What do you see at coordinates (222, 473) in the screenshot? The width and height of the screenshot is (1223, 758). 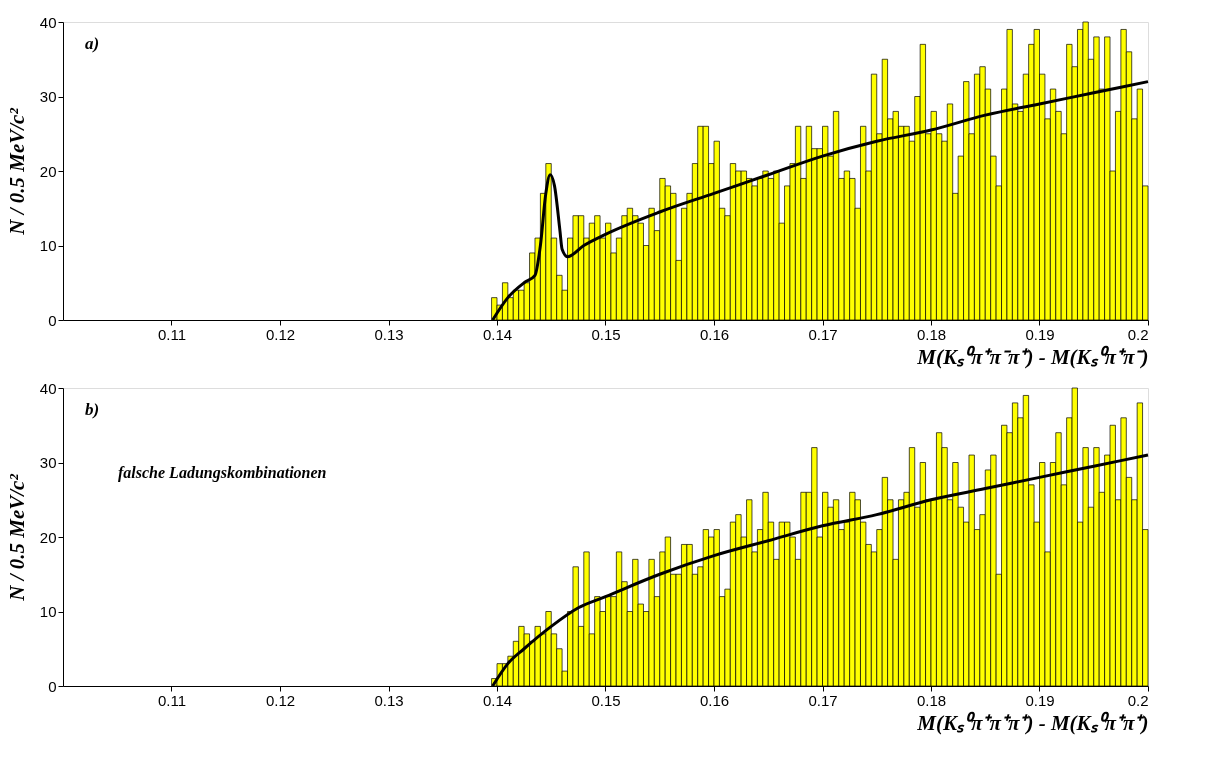 I see `annotation: falsche Ladungskombinationen` at bounding box center [222, 473].